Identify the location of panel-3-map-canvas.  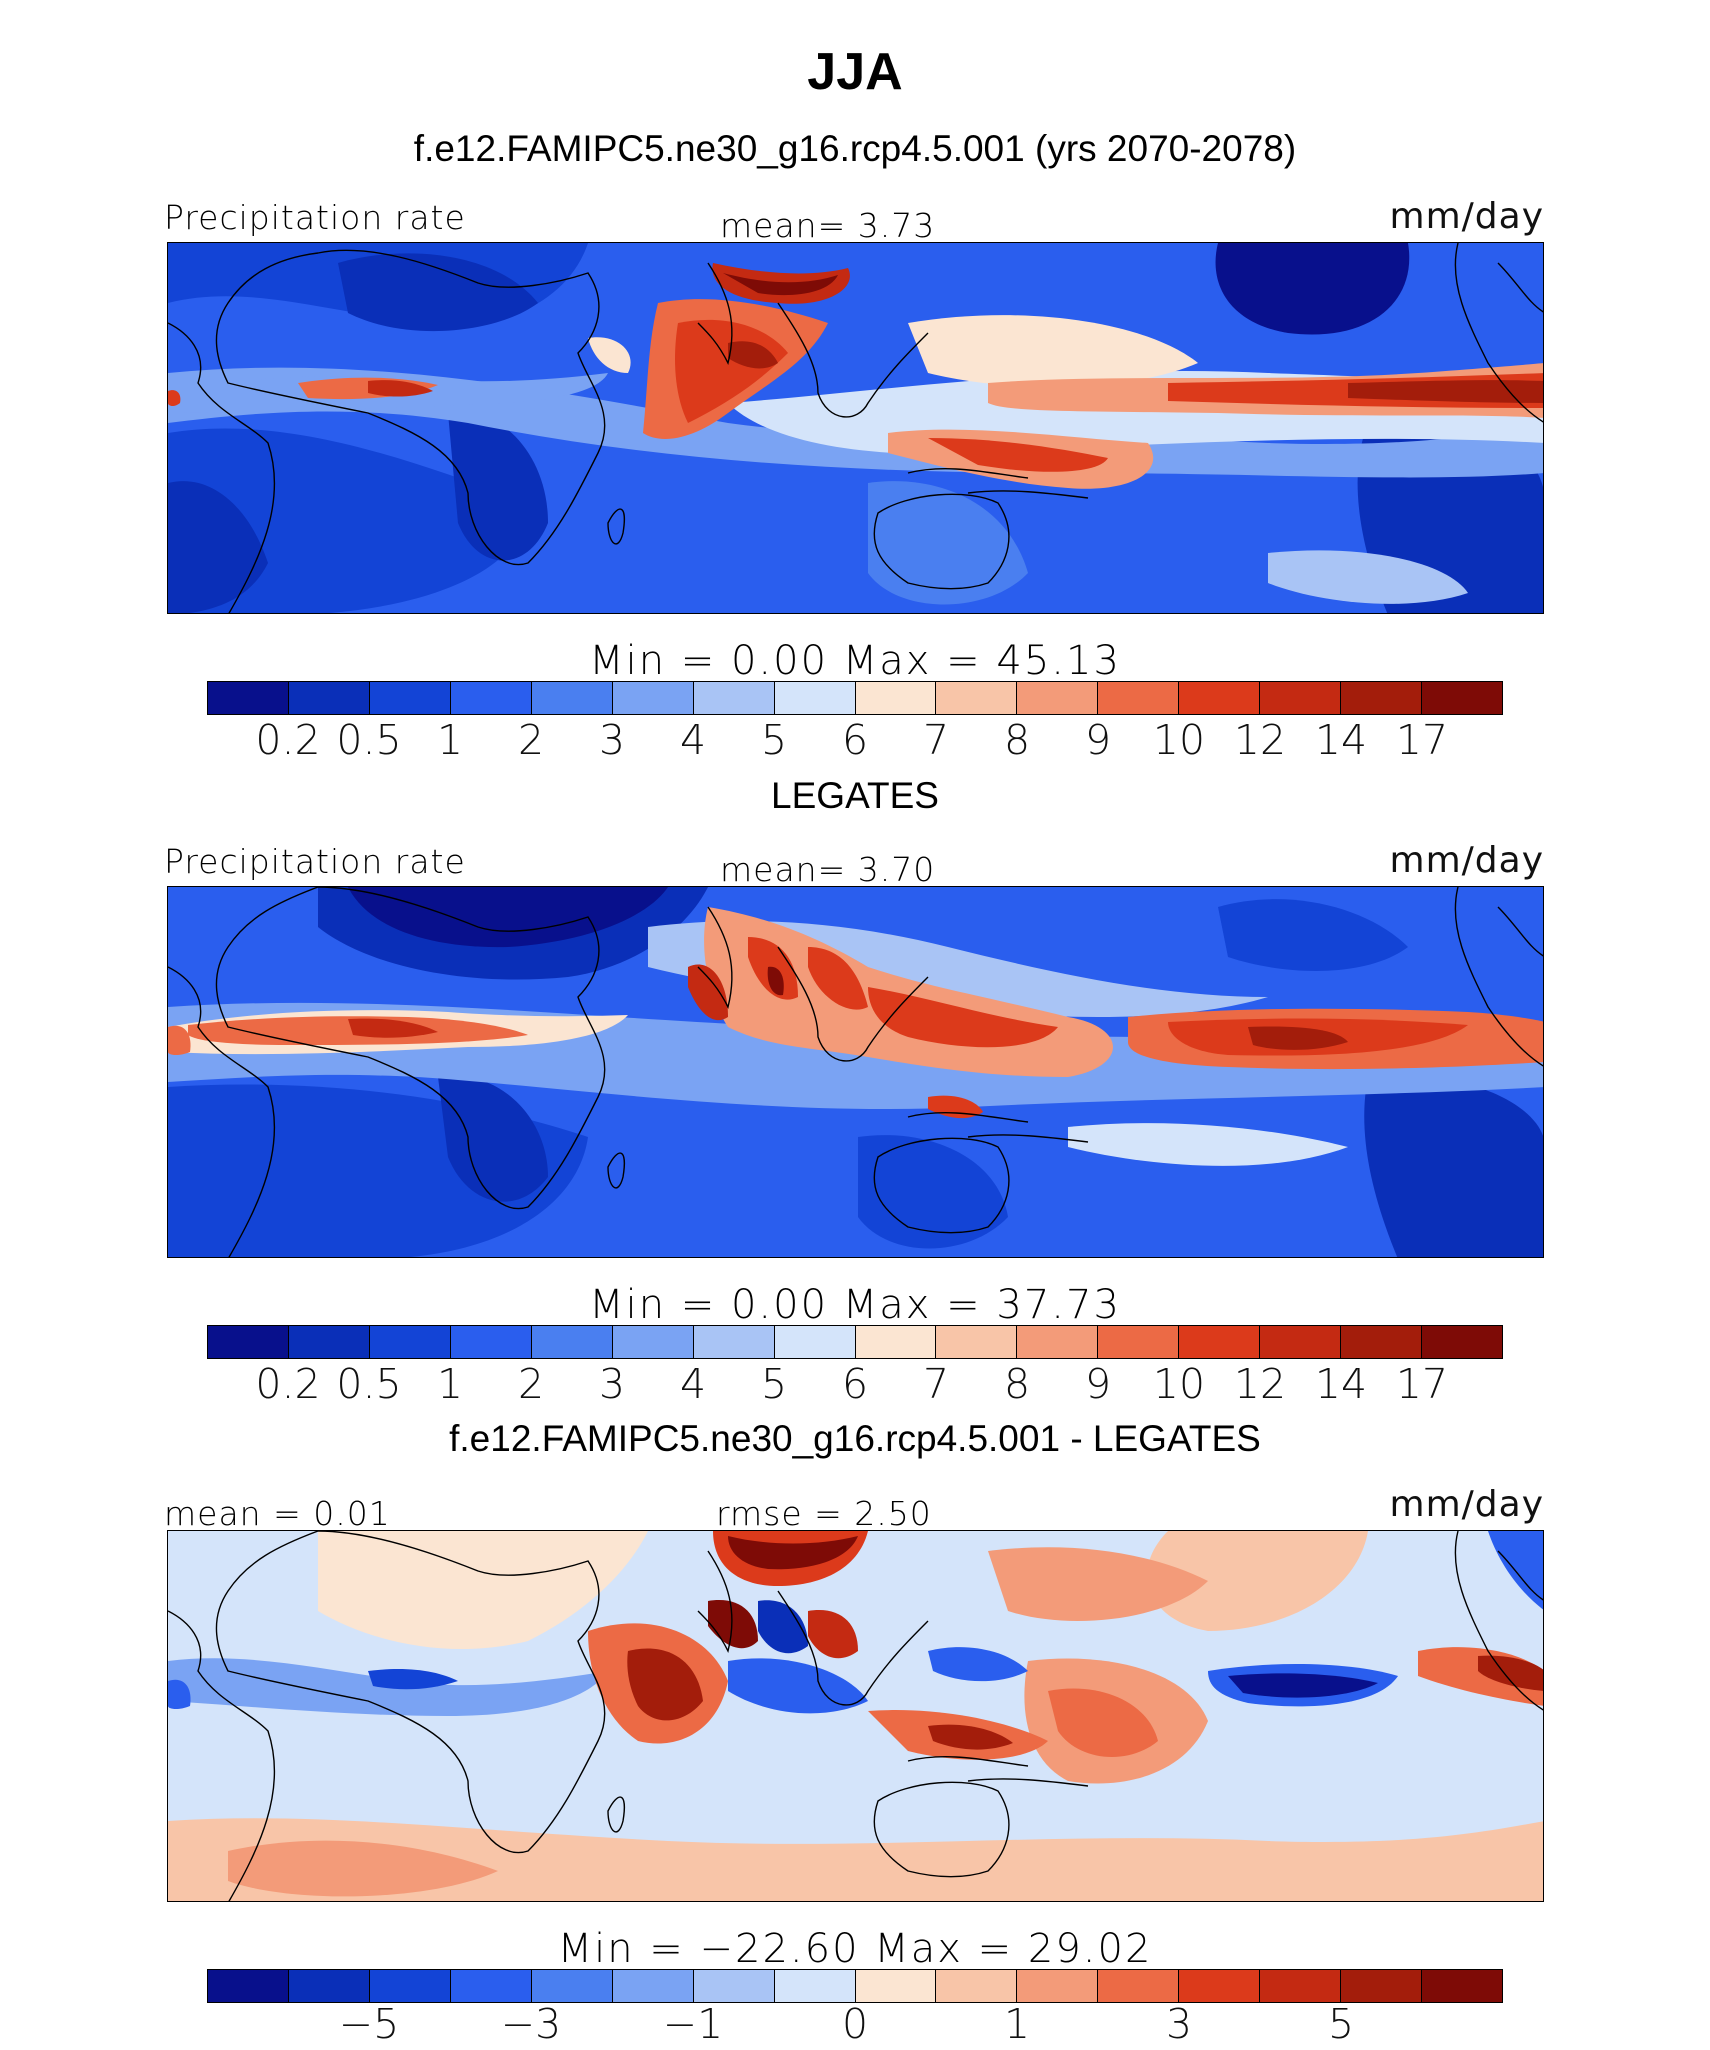
(855, 1716).